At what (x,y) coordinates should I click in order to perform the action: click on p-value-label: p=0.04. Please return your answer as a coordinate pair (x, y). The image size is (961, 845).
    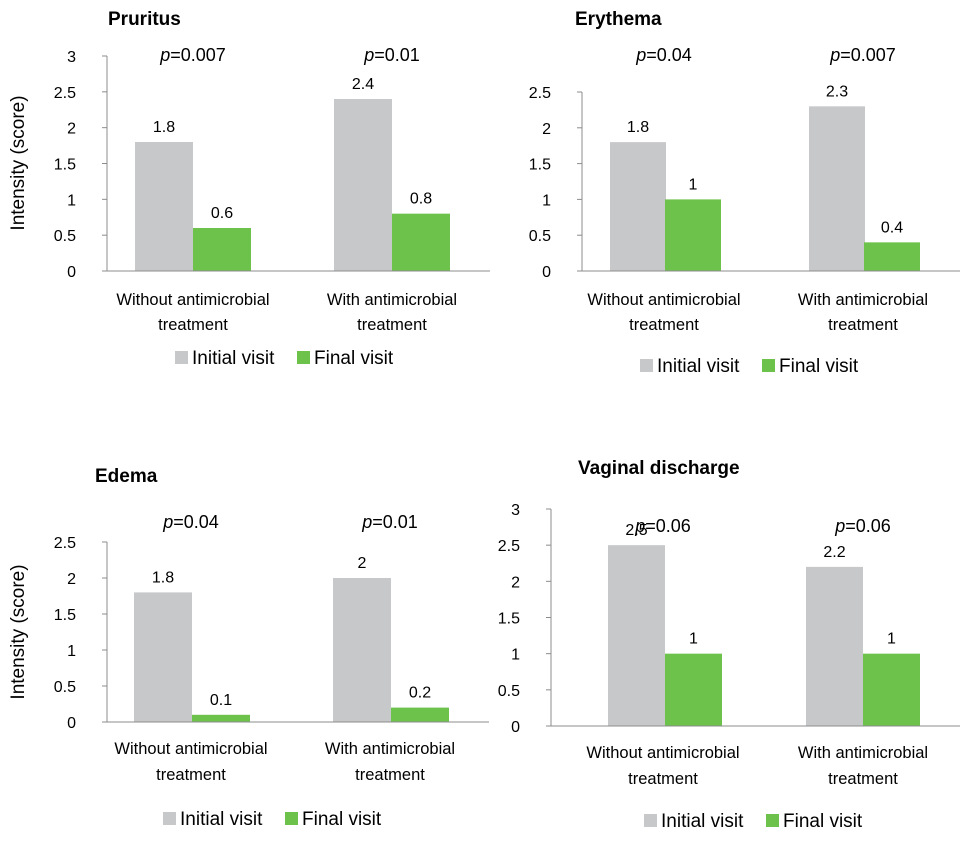
    Looking at the image, I should click on (190, 522).